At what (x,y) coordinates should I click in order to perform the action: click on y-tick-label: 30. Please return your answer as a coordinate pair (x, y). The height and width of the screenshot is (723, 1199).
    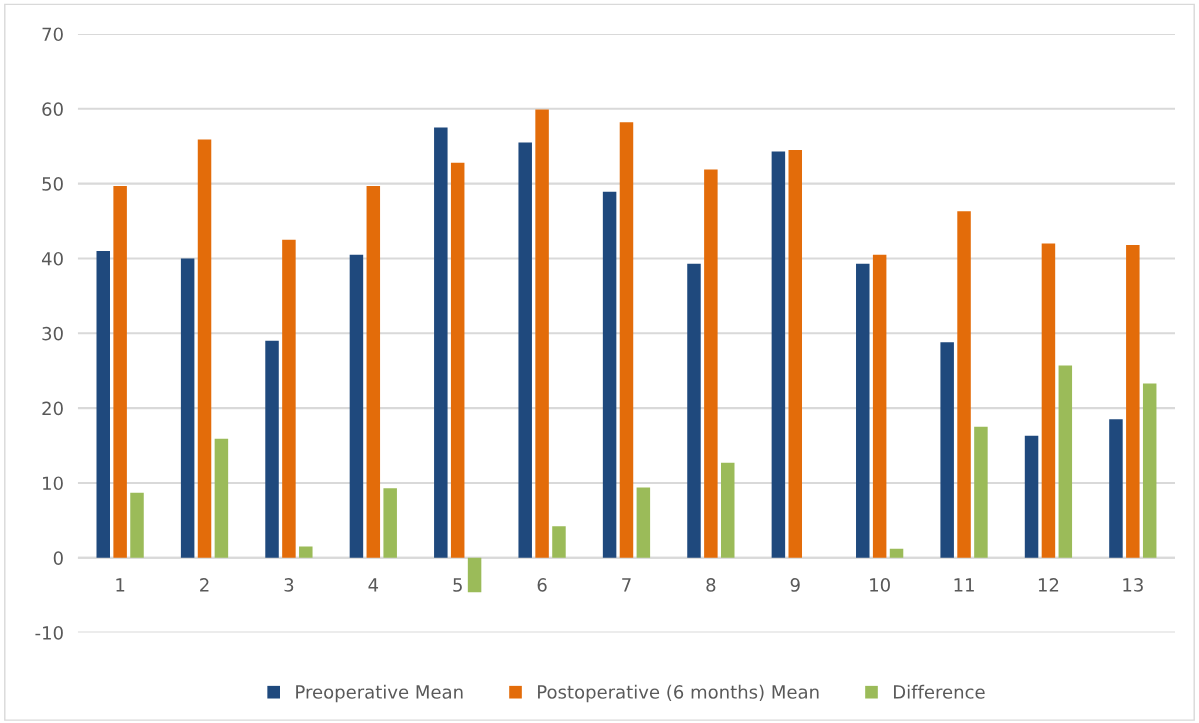
    Looking at the image, I should click on (52, 333).